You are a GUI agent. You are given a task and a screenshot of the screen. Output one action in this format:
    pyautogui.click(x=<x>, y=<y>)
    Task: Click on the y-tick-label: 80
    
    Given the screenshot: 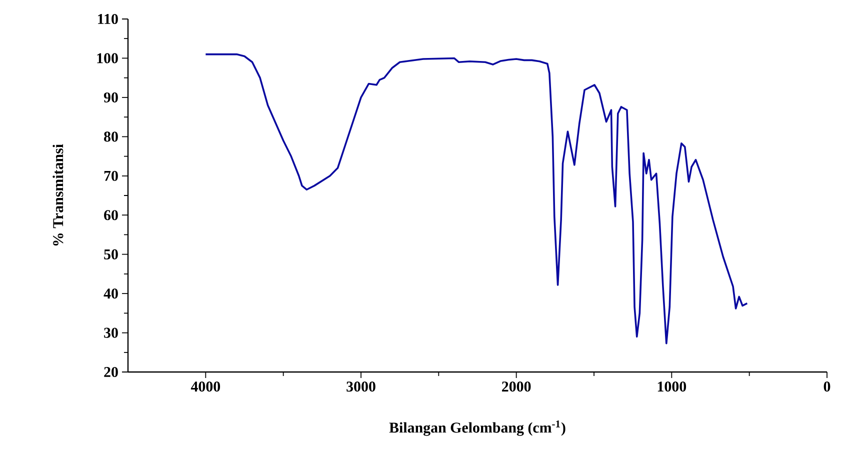 What is the action you would take?
    pyautogui.click(x=111, y=137)
    